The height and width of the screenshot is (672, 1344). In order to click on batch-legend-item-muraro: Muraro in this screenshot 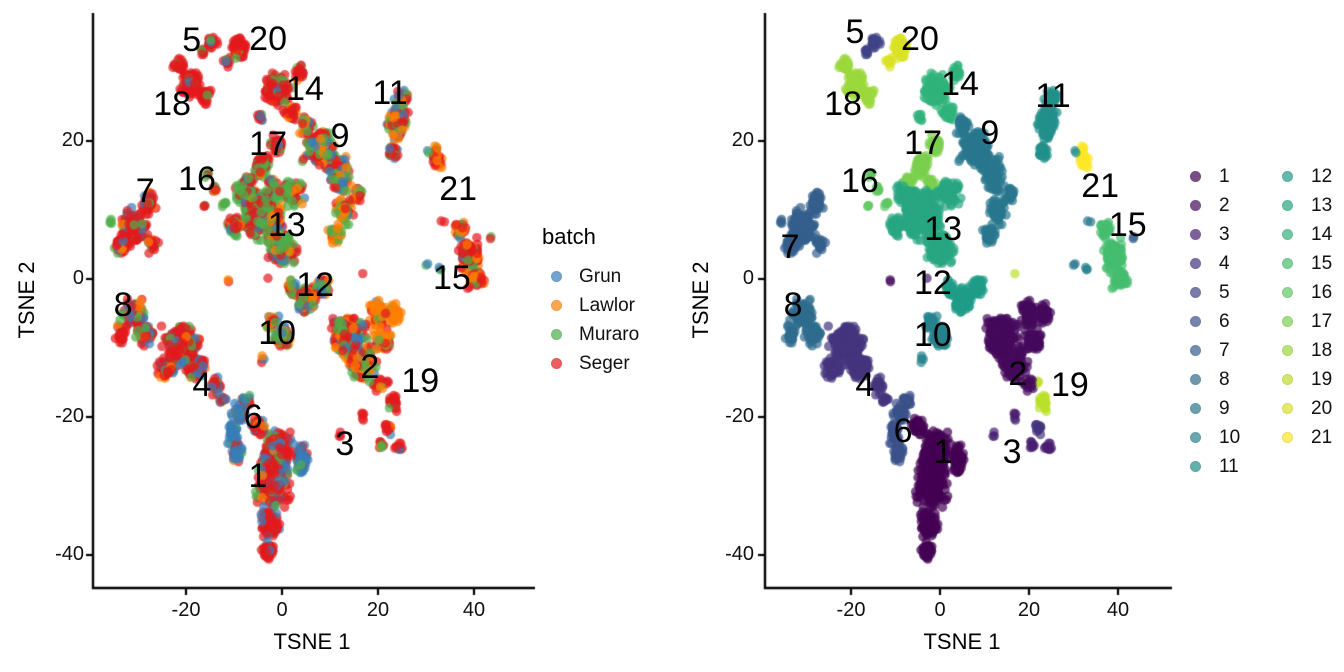, I will do `click(590, 334)`.